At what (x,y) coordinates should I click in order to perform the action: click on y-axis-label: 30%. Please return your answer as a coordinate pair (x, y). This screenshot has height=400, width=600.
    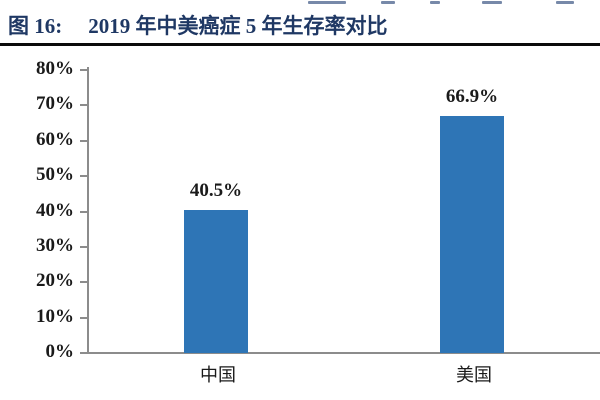
    Looking at the image, I should click on (55, 245).